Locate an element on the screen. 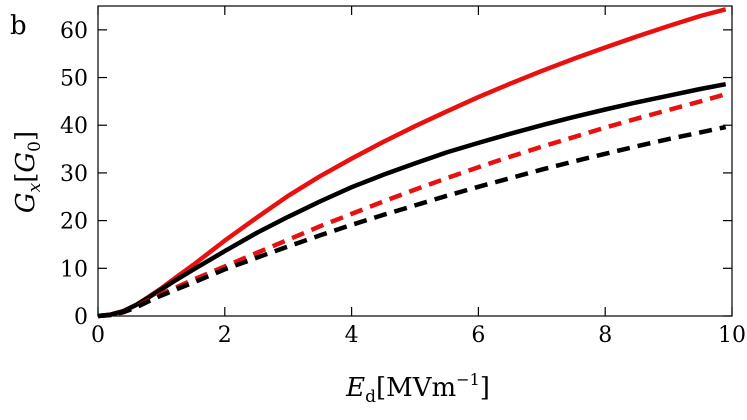 The height and width of the screenshot is (420, 747). y-axis-label-main: G is located at coordinates (26, 202).